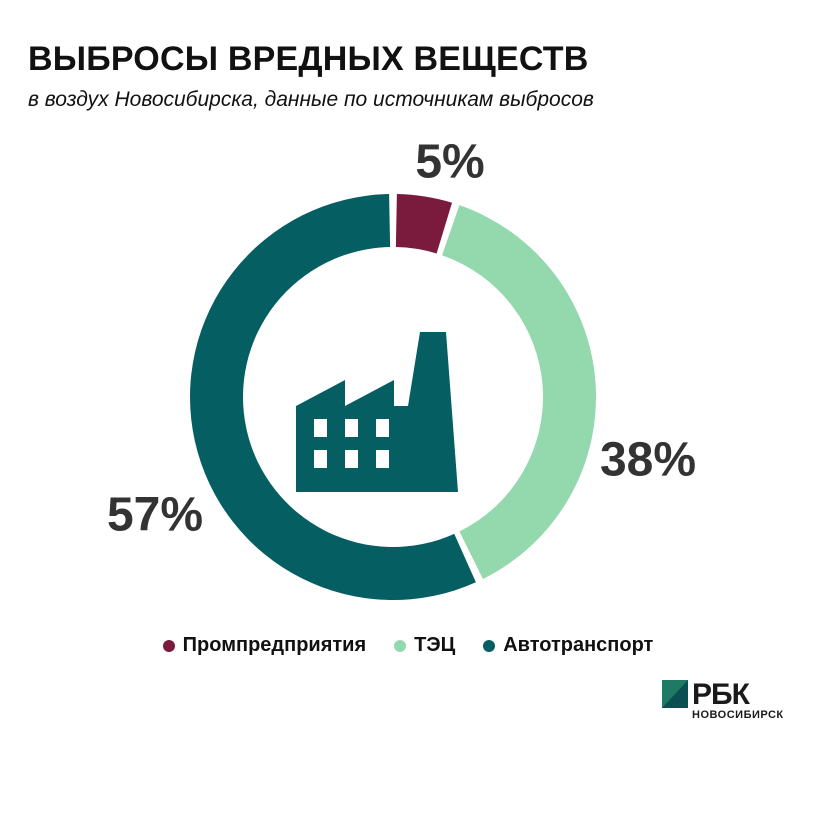  I want to click on legend-item-chp: ТЭЦ, so click(424, 645).